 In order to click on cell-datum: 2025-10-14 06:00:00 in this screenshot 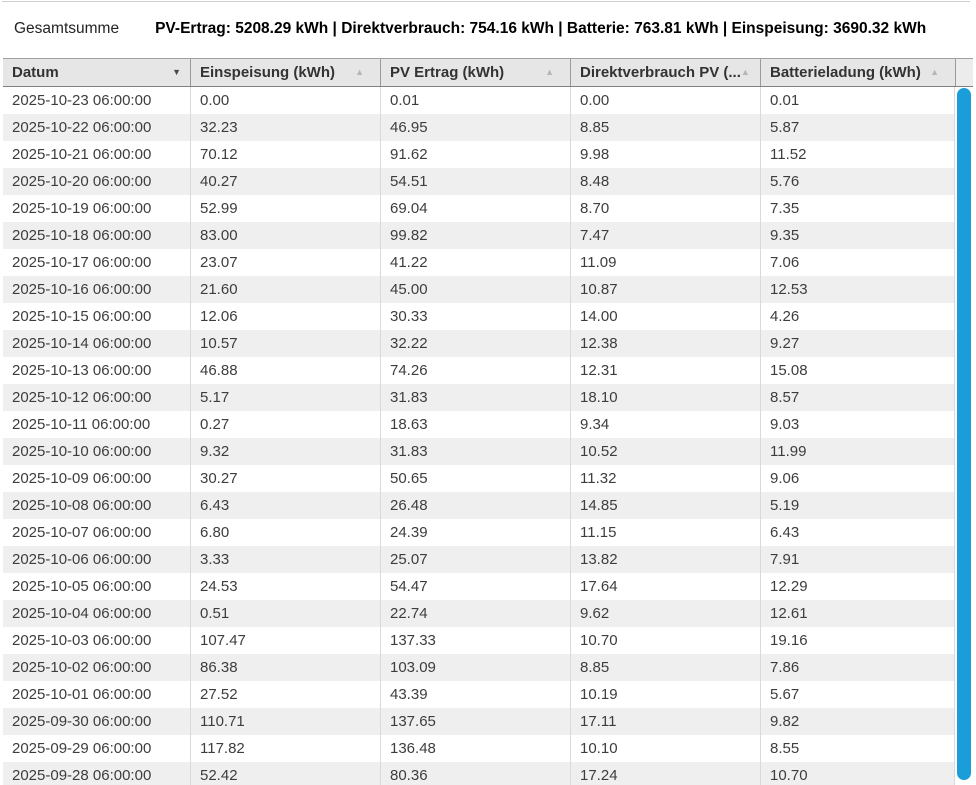, I will do `click(82, 343)`.